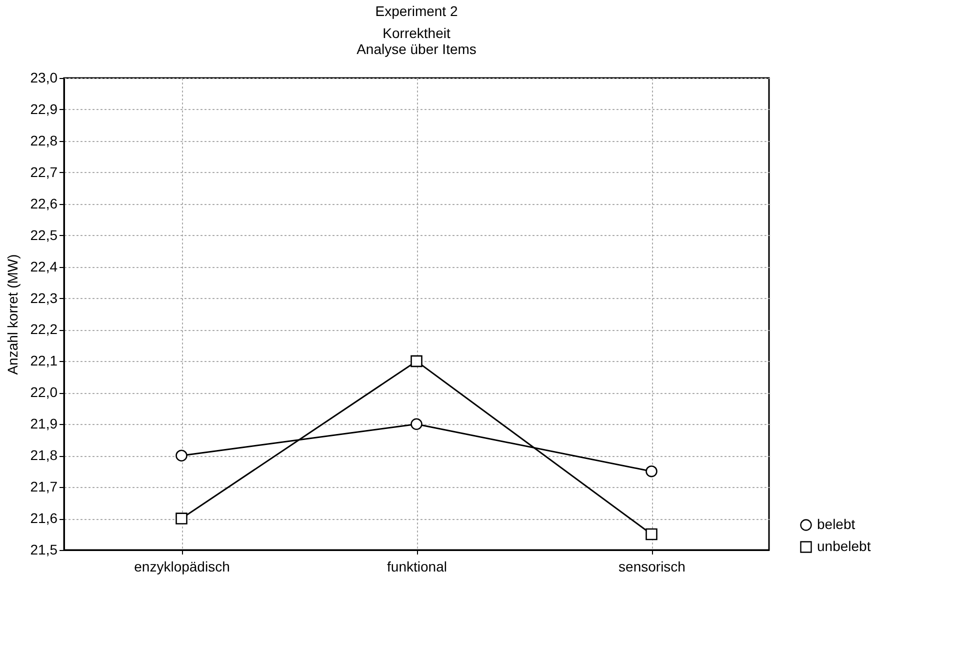 The width and height of the screenshot is (979, 648). Describe the element at coordinates (44, 518) in the screenshot. I see `y-tick-label: 21,6` at that location.